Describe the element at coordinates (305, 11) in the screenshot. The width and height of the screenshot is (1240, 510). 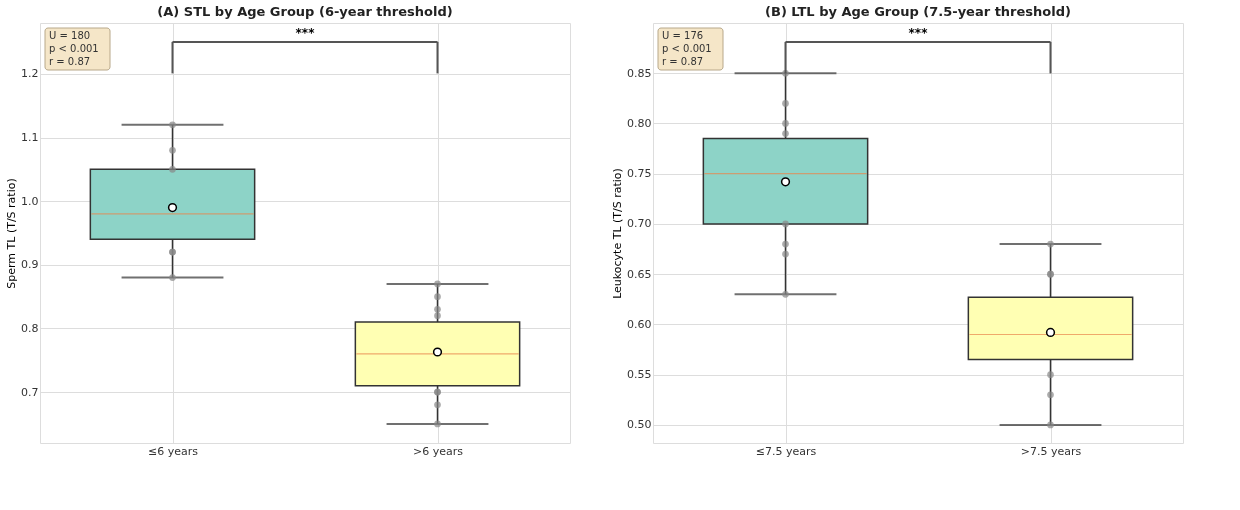
I see `chart-title: (A) STL by Age Group (6-year threshold)` at that location.